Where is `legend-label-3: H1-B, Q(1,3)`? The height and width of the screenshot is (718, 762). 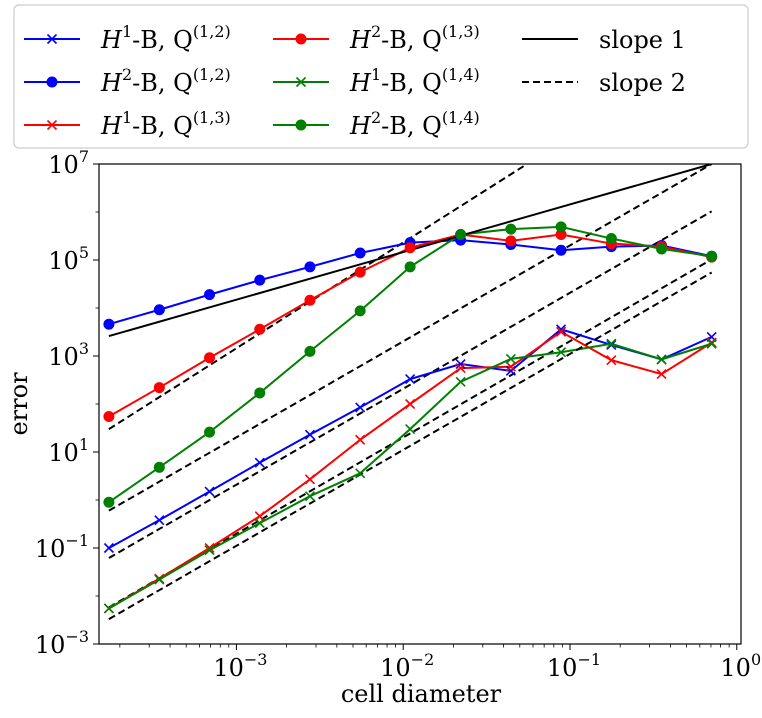 legend-label-3: H1-B, Q(1,3) is located at coordinates (165, 124).